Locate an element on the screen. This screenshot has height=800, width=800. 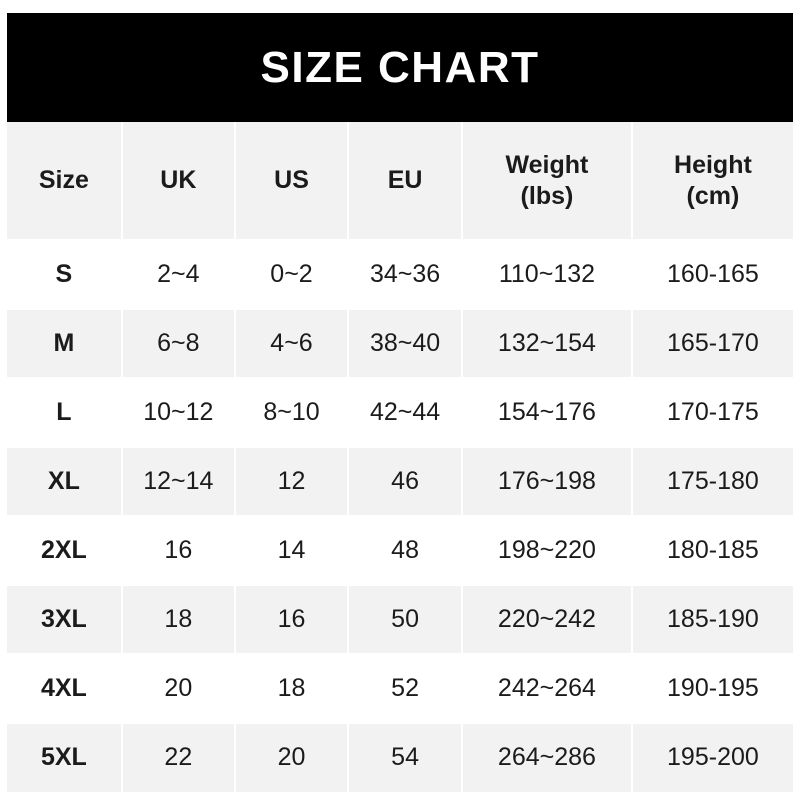
table-row: S 2~4 0~2 34~36 110~132 160-165 is located at coordinates (400, 275).